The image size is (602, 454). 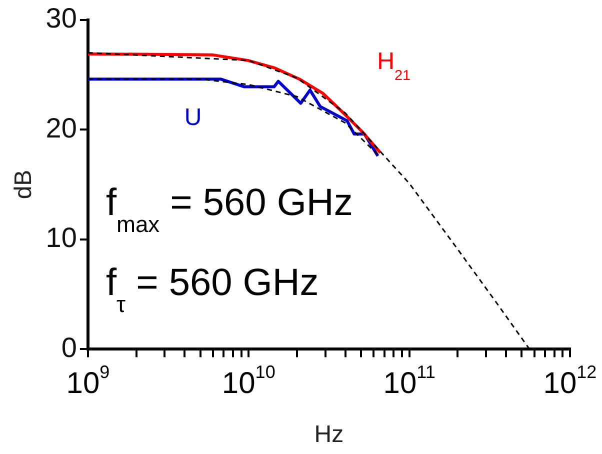 I want to click on y-axis-title: dB, so click(x=24, y=185).